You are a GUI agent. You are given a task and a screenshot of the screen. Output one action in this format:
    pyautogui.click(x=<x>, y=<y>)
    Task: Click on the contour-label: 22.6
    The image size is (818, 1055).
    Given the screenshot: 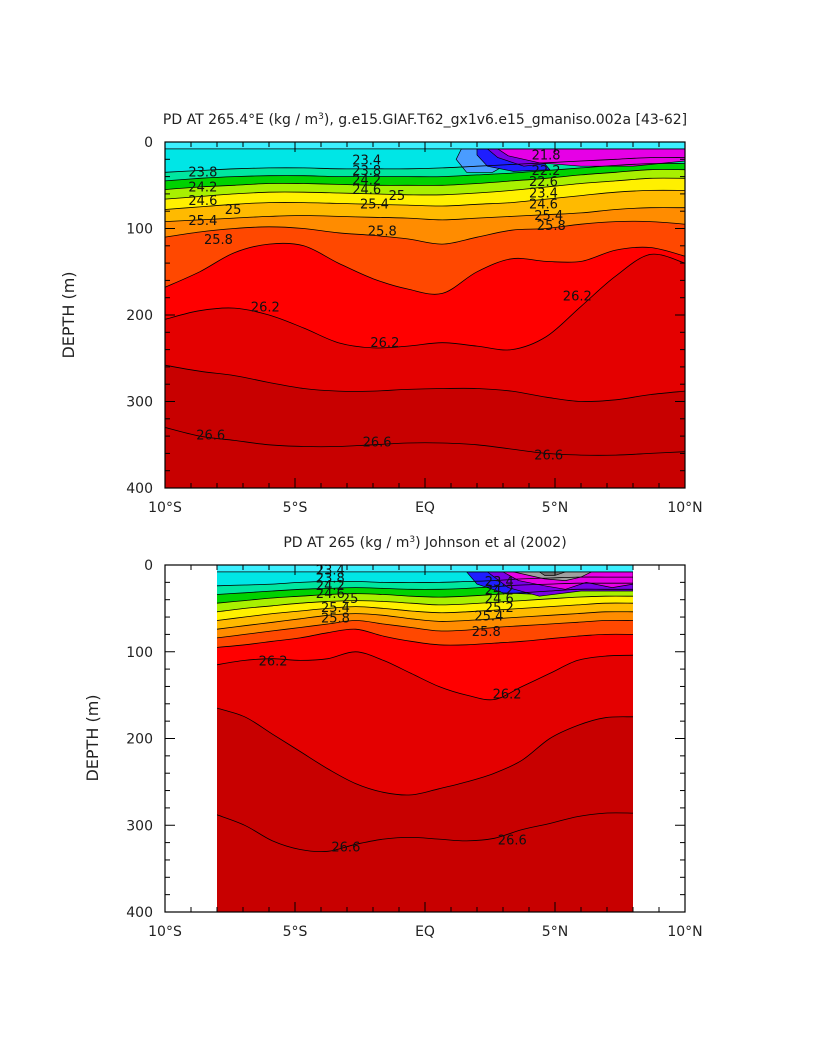 What is the action you would take?
    pyautogui.click(x=543, y=182)
    